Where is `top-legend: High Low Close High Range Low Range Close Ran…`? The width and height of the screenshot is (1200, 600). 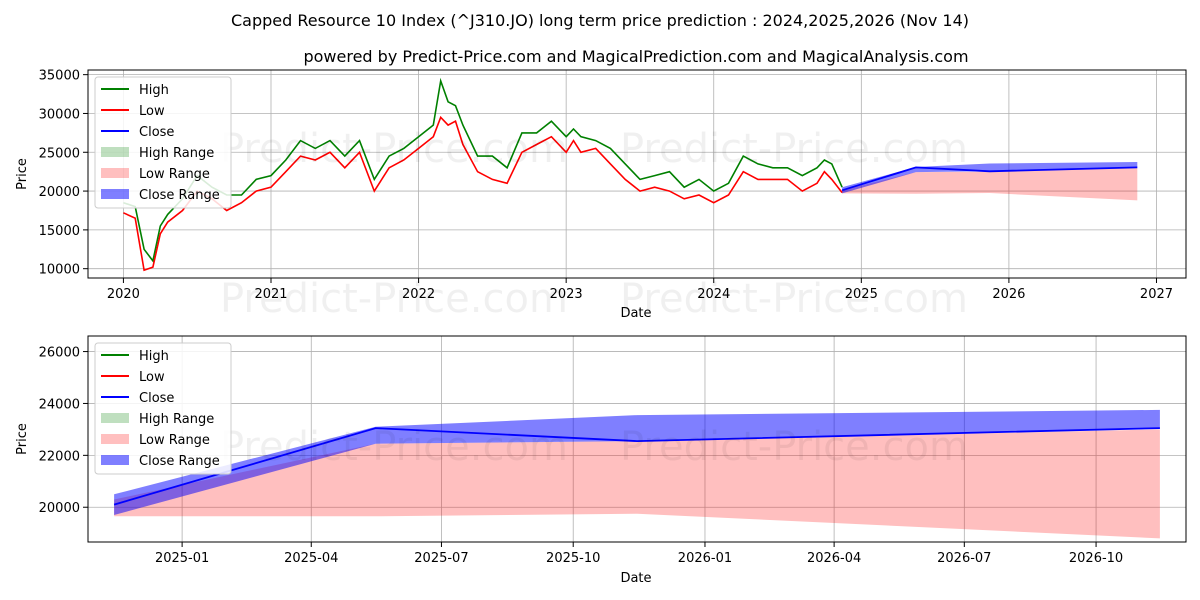
top-legend: High Low Close High Range Low Range Close Ran… is located at coordinates (163, 142).